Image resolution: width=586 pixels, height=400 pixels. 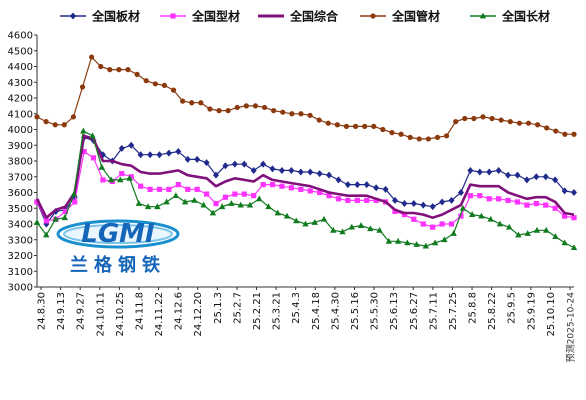 I want to click on y-tick-label: 3000, so click(x=20, y=288).